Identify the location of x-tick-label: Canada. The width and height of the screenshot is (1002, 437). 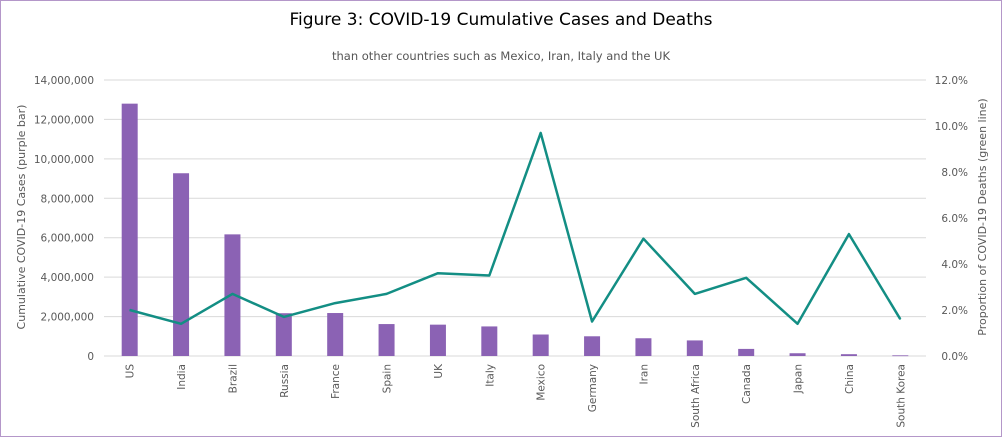
(747, 384).